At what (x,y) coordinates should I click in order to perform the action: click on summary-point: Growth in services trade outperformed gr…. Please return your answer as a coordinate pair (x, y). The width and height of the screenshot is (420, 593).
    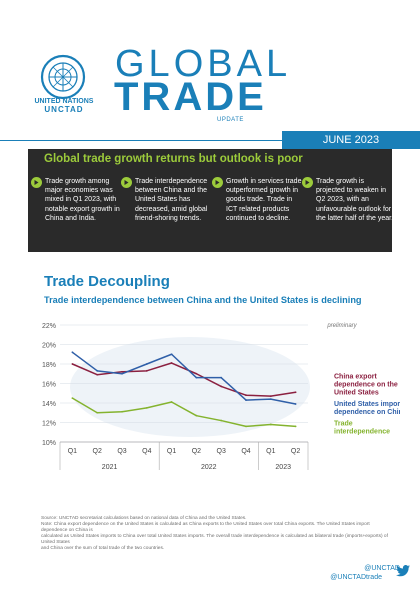
    Looking at the image, I should click on (258, 200).